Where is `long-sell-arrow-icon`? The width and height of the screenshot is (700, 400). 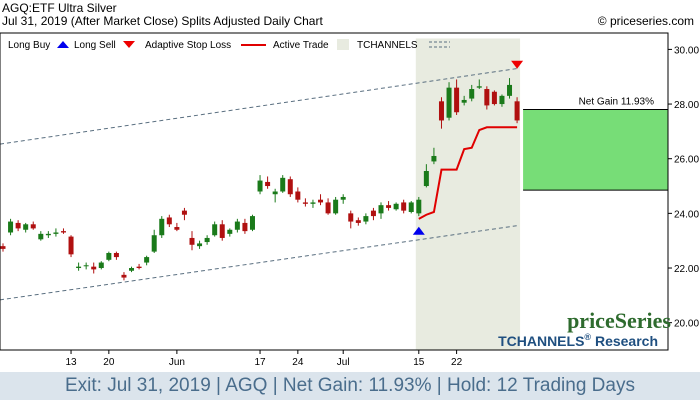 long-sell-arrow-icon is located at coordinates (517, 64).